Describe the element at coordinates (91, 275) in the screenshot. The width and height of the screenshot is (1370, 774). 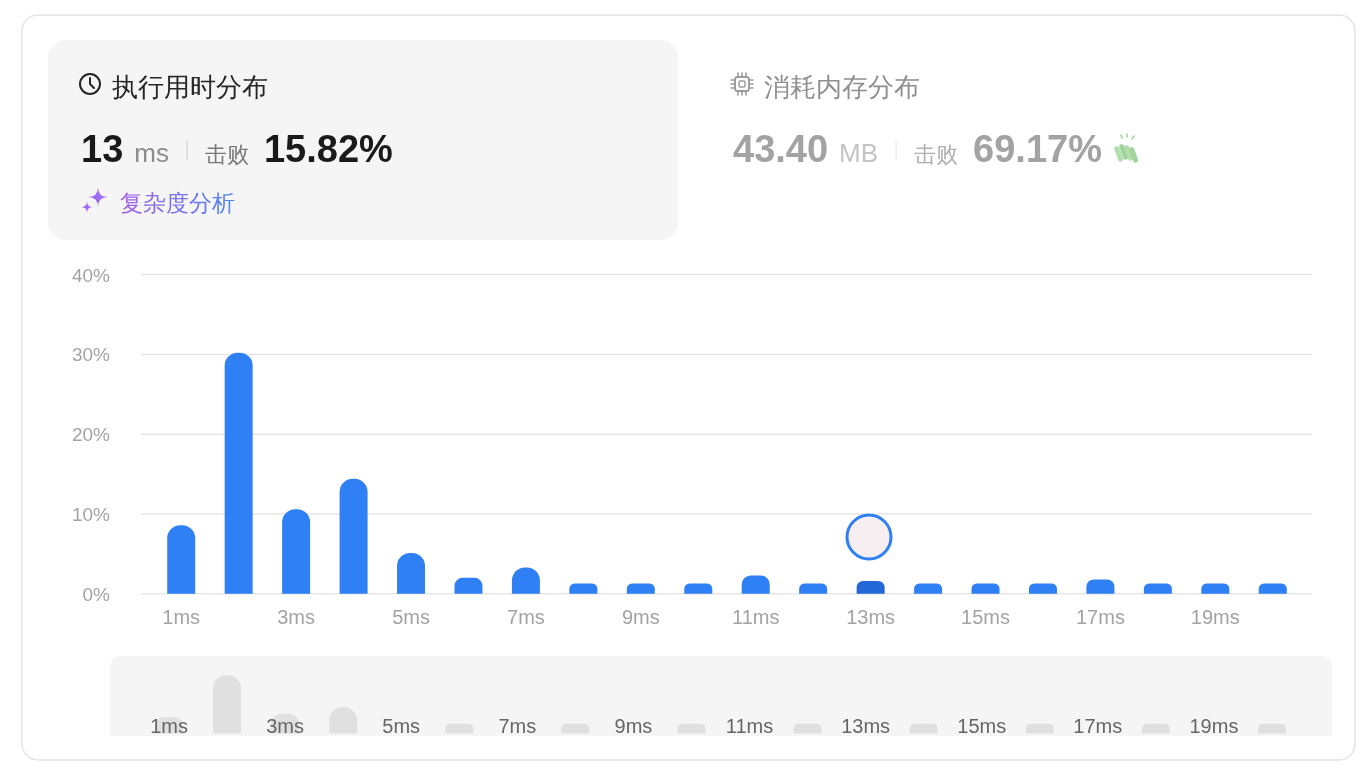
I see `y-tick-label: 40%` at that location.